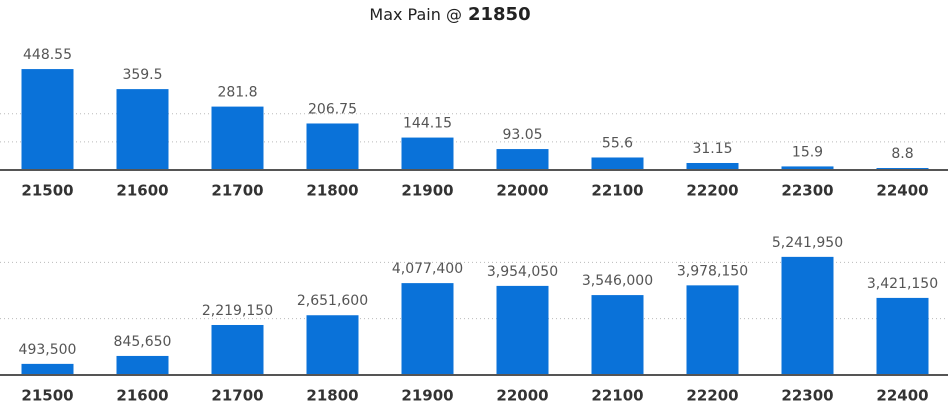 This screenshot has width=948, height=413. Describe the element at coordinates (522, 135) in the screenshot. I see `value-label: 93.05` at that location.